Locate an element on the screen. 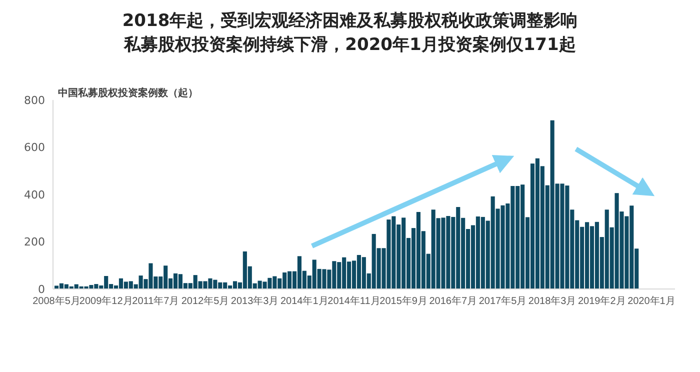  x-tick-label: 2019年2月 is located at coordinates (602, 301).